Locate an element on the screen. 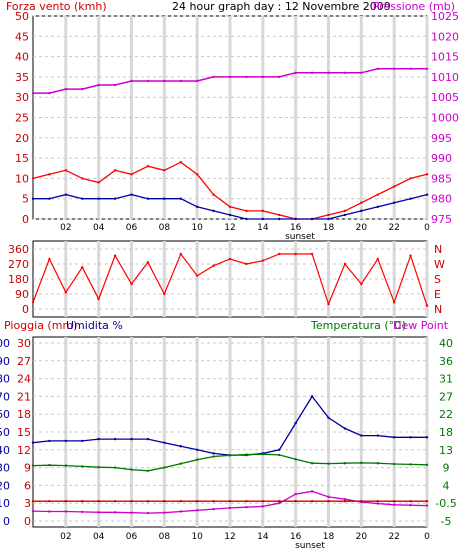 The image size is (460, 555). temperature-y-axis-ticks: -5 -0.5 4 9 13 18 22 27 31 36 40 is located at coordinates (445, 432).